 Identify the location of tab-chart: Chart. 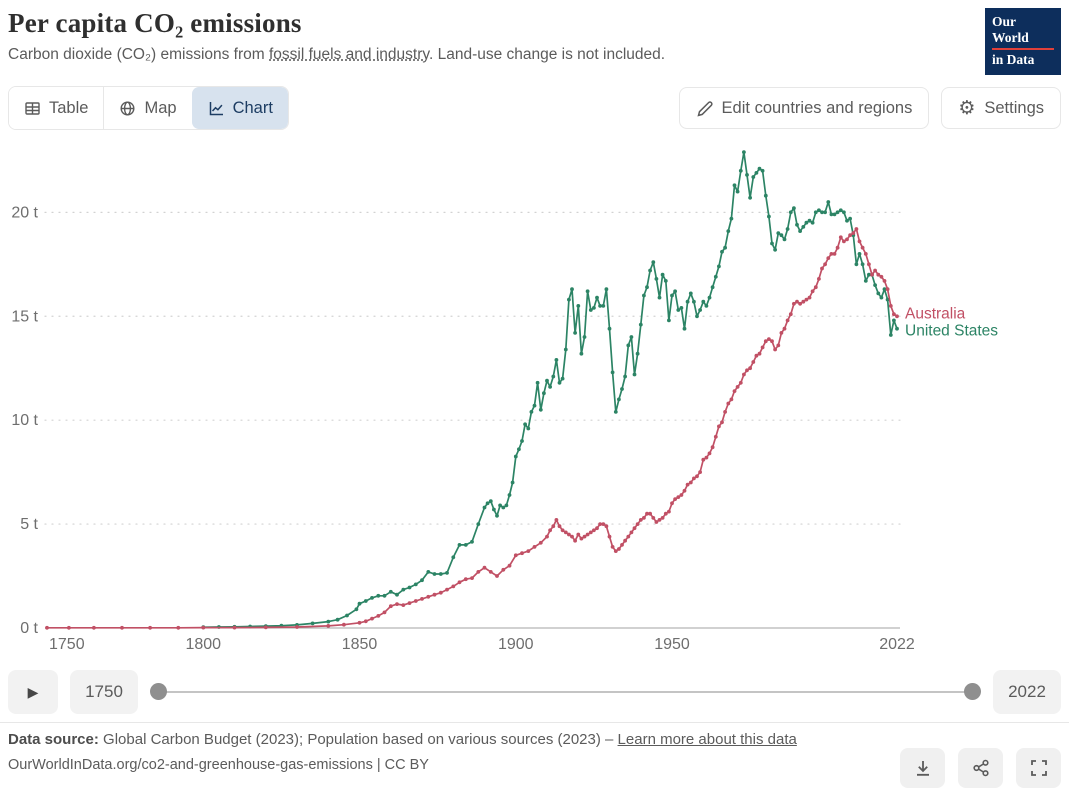
(239, 108).